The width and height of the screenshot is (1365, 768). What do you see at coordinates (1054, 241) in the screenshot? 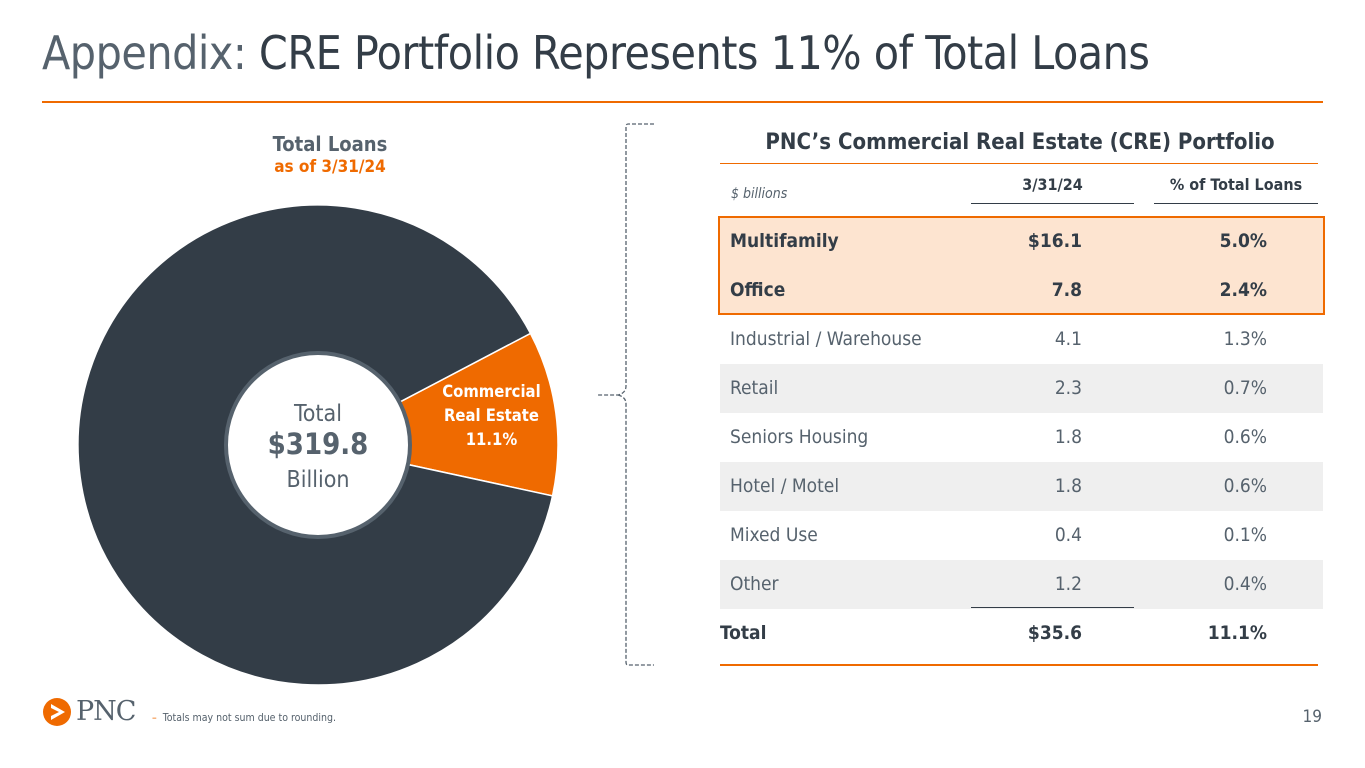
I see `row-amount: $16.1` at bounding box center [1054, 241].